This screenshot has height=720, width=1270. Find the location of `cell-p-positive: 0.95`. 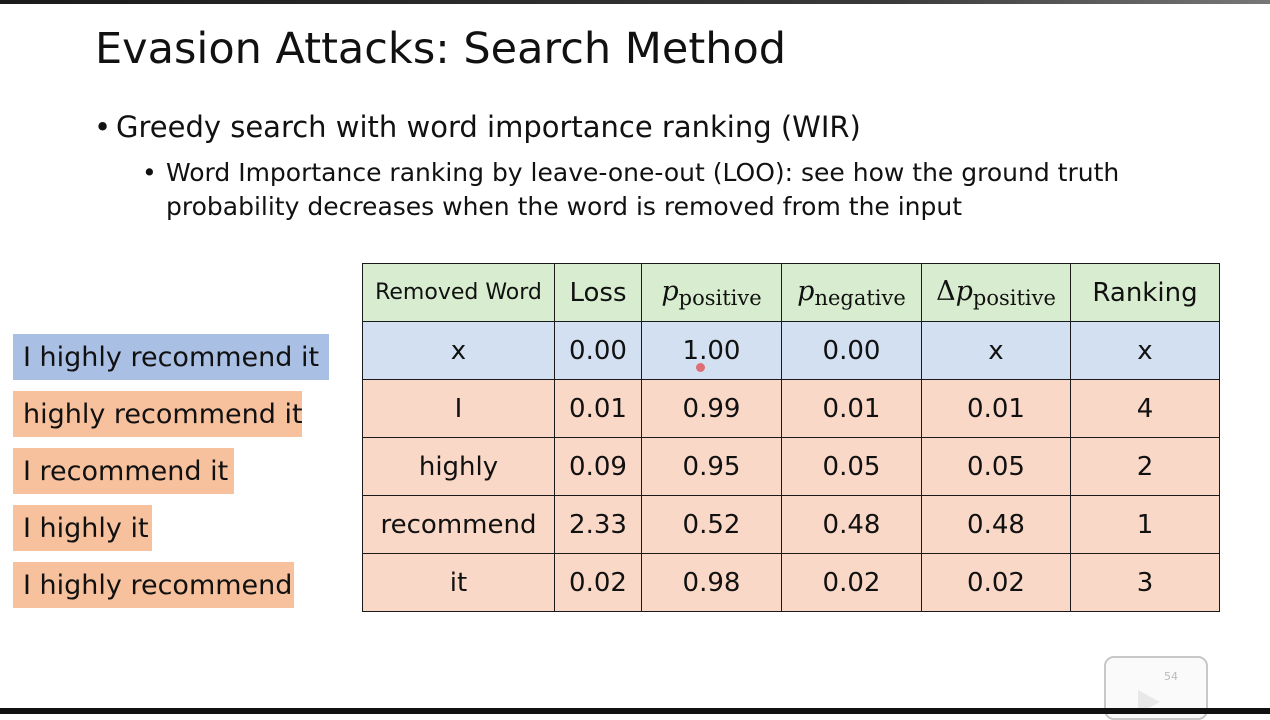

cell-p-positive: 0.95 is located at coordinates (711, 466).